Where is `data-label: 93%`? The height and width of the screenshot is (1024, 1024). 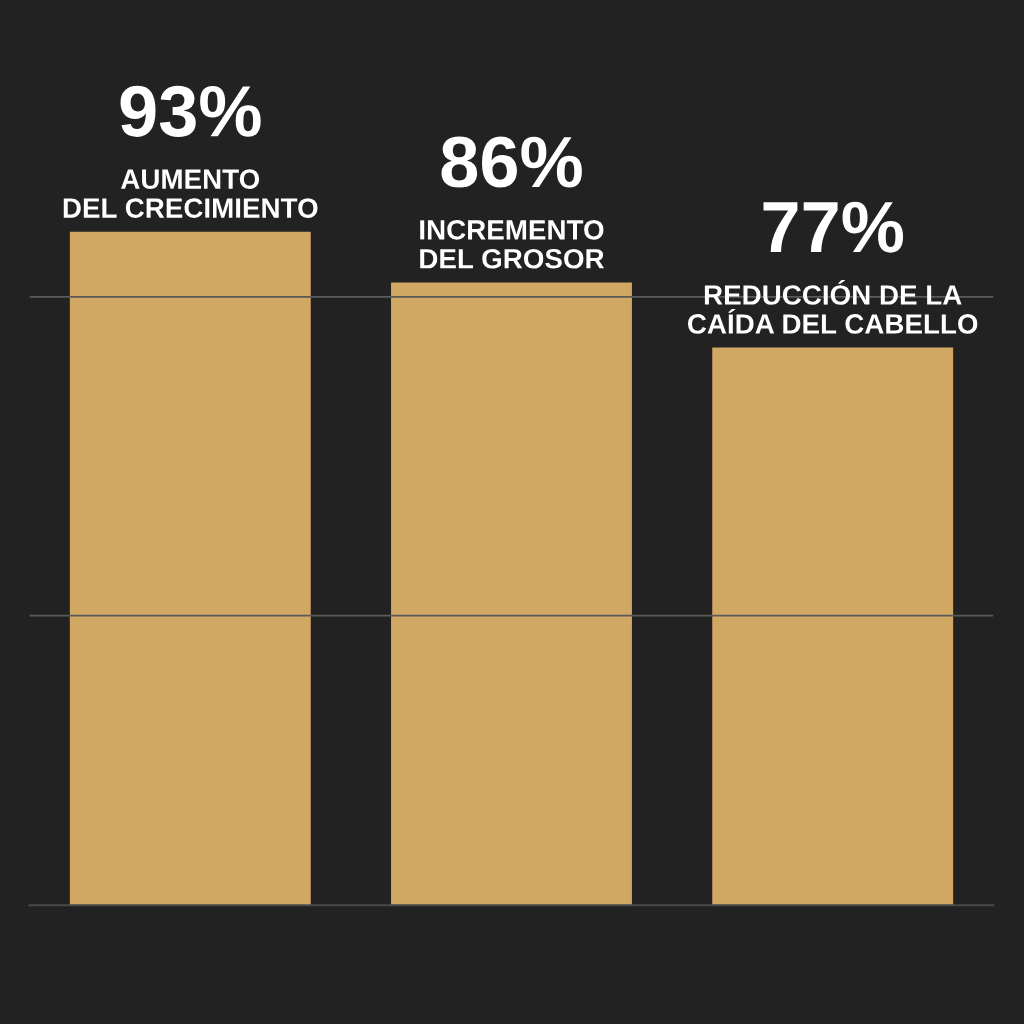
data-label: 93% is located at coordinates (190, 111).